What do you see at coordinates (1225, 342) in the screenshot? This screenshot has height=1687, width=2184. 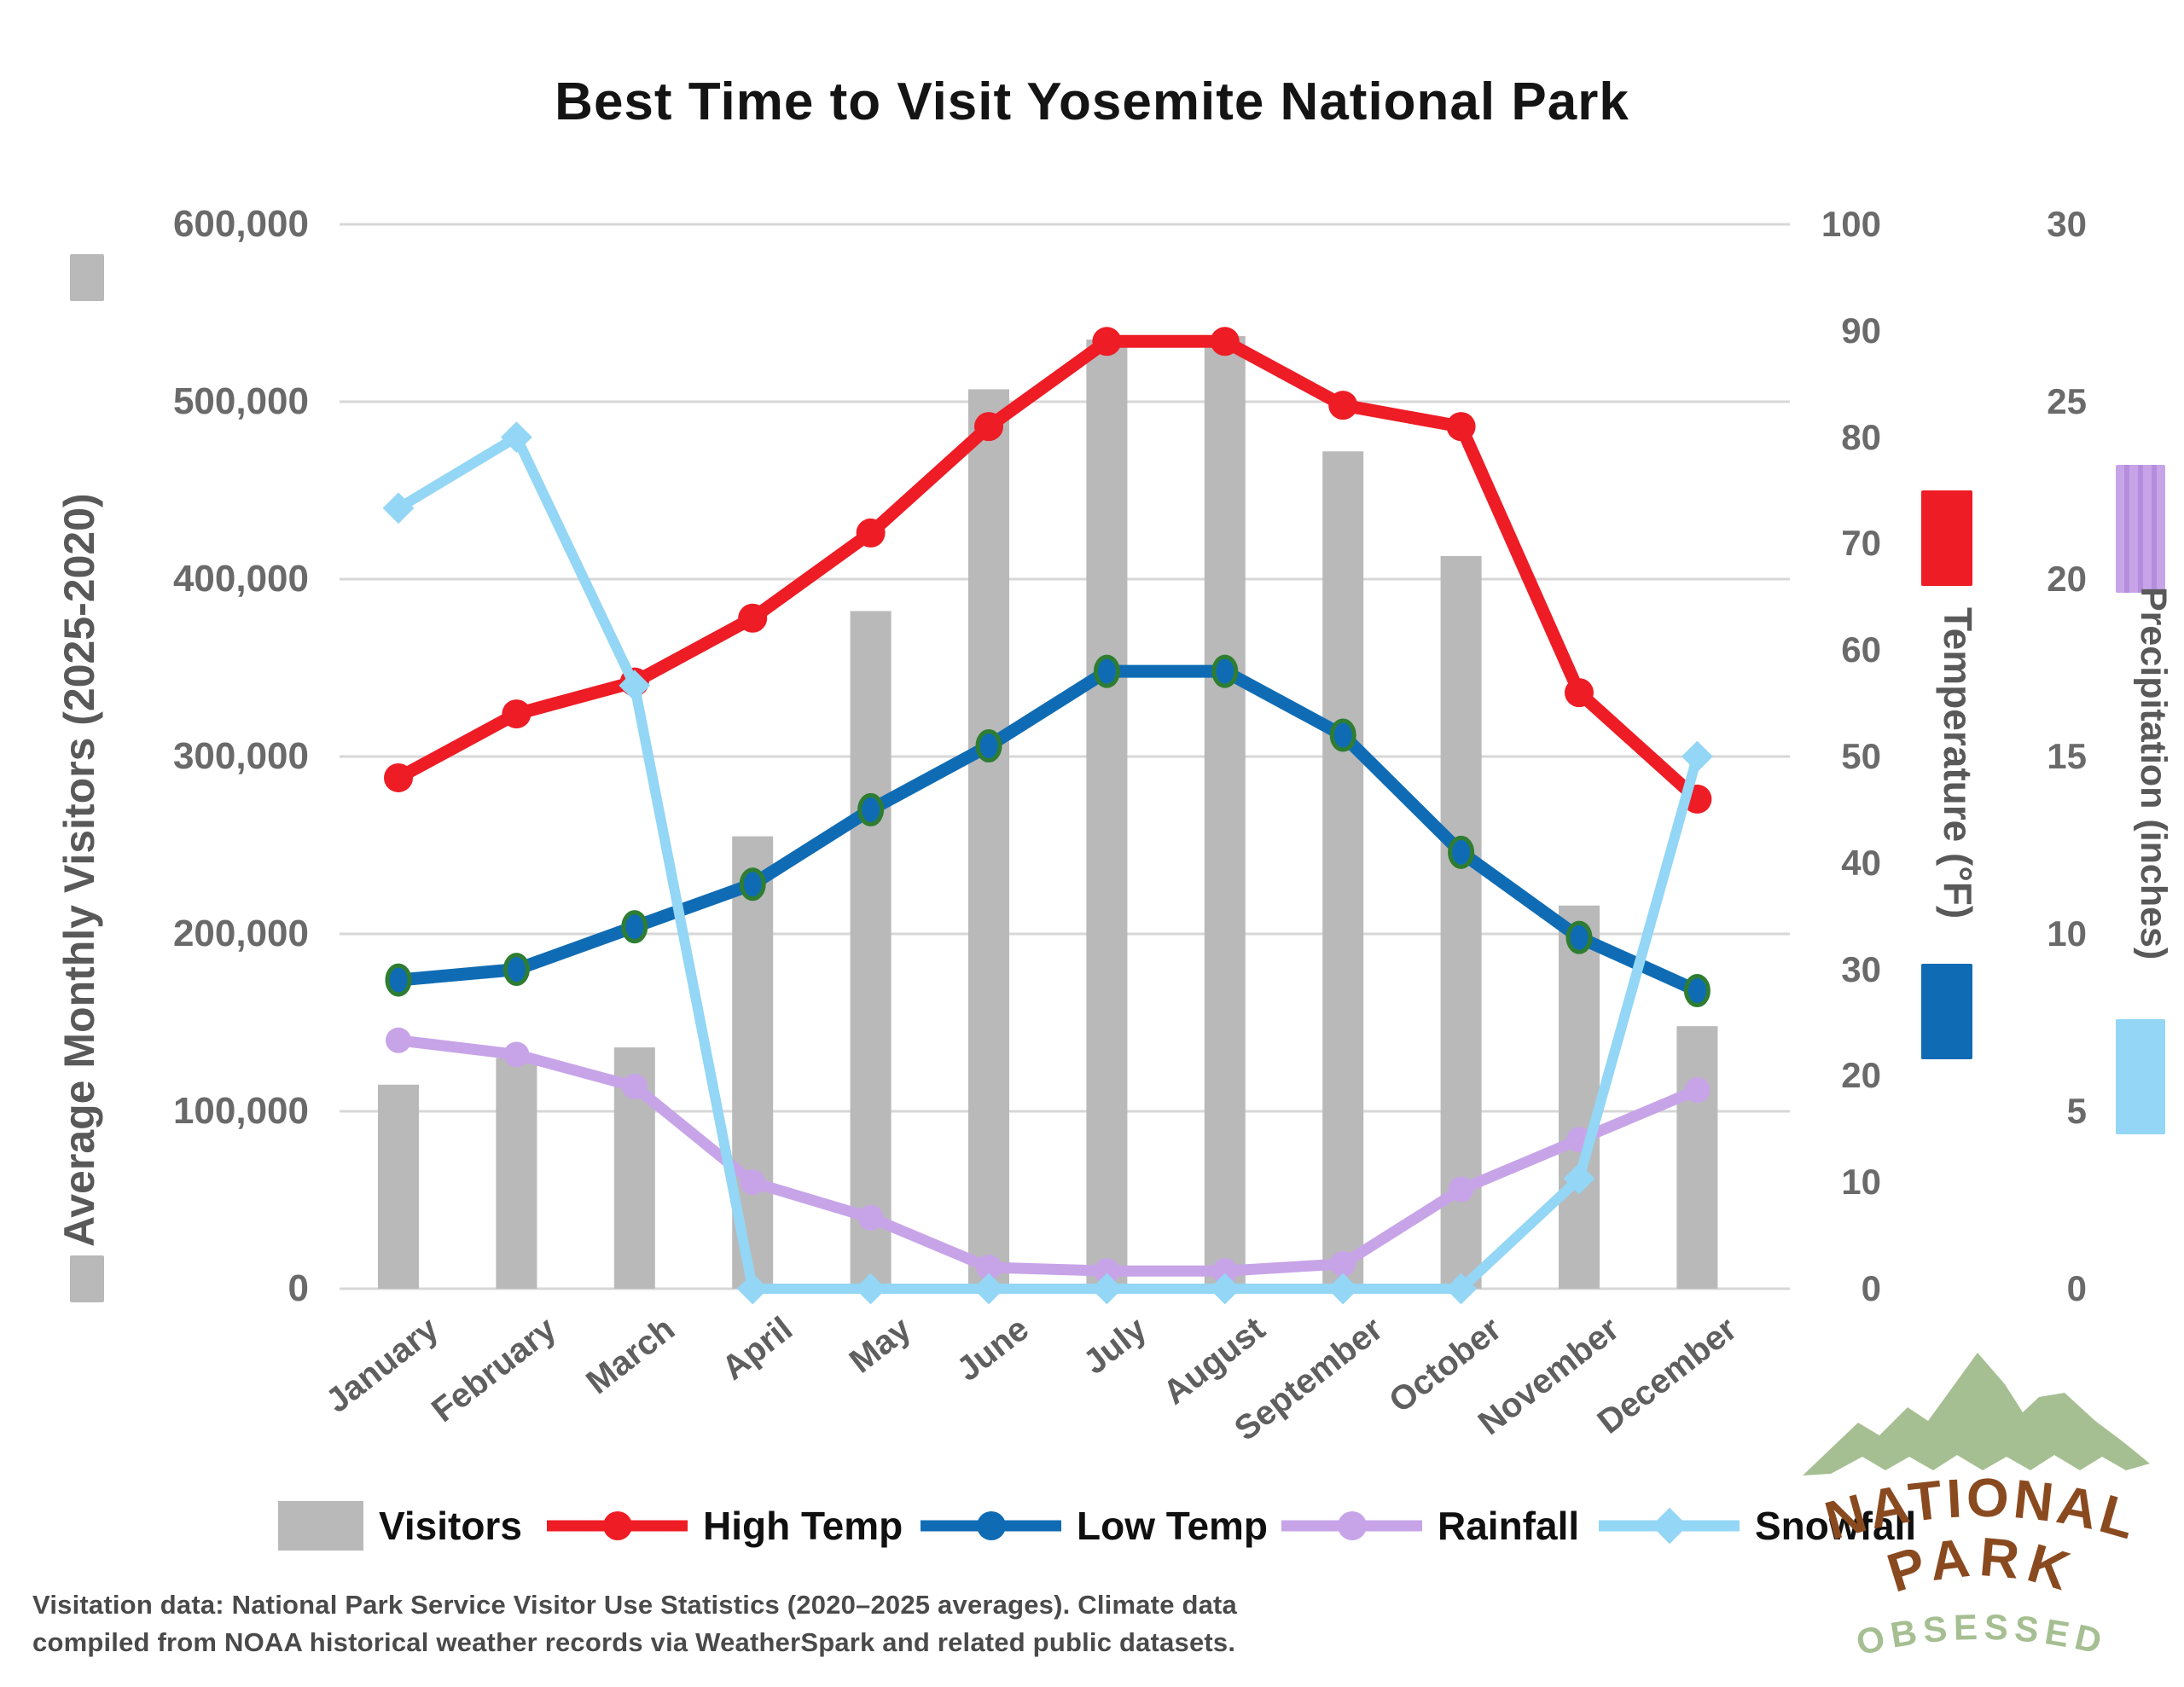 I see `high-temp-point-august` at bounding box center [1225, 342].